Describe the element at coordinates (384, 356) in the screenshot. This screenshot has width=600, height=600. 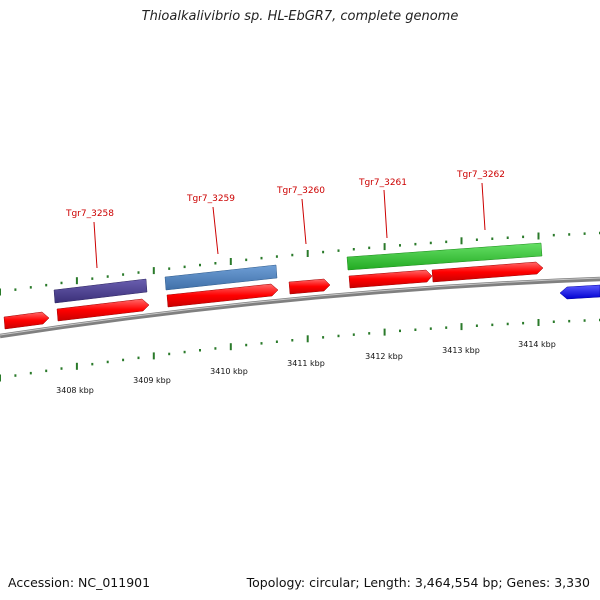
I see `kbp-tick-label: 3412 kbp` at that location.